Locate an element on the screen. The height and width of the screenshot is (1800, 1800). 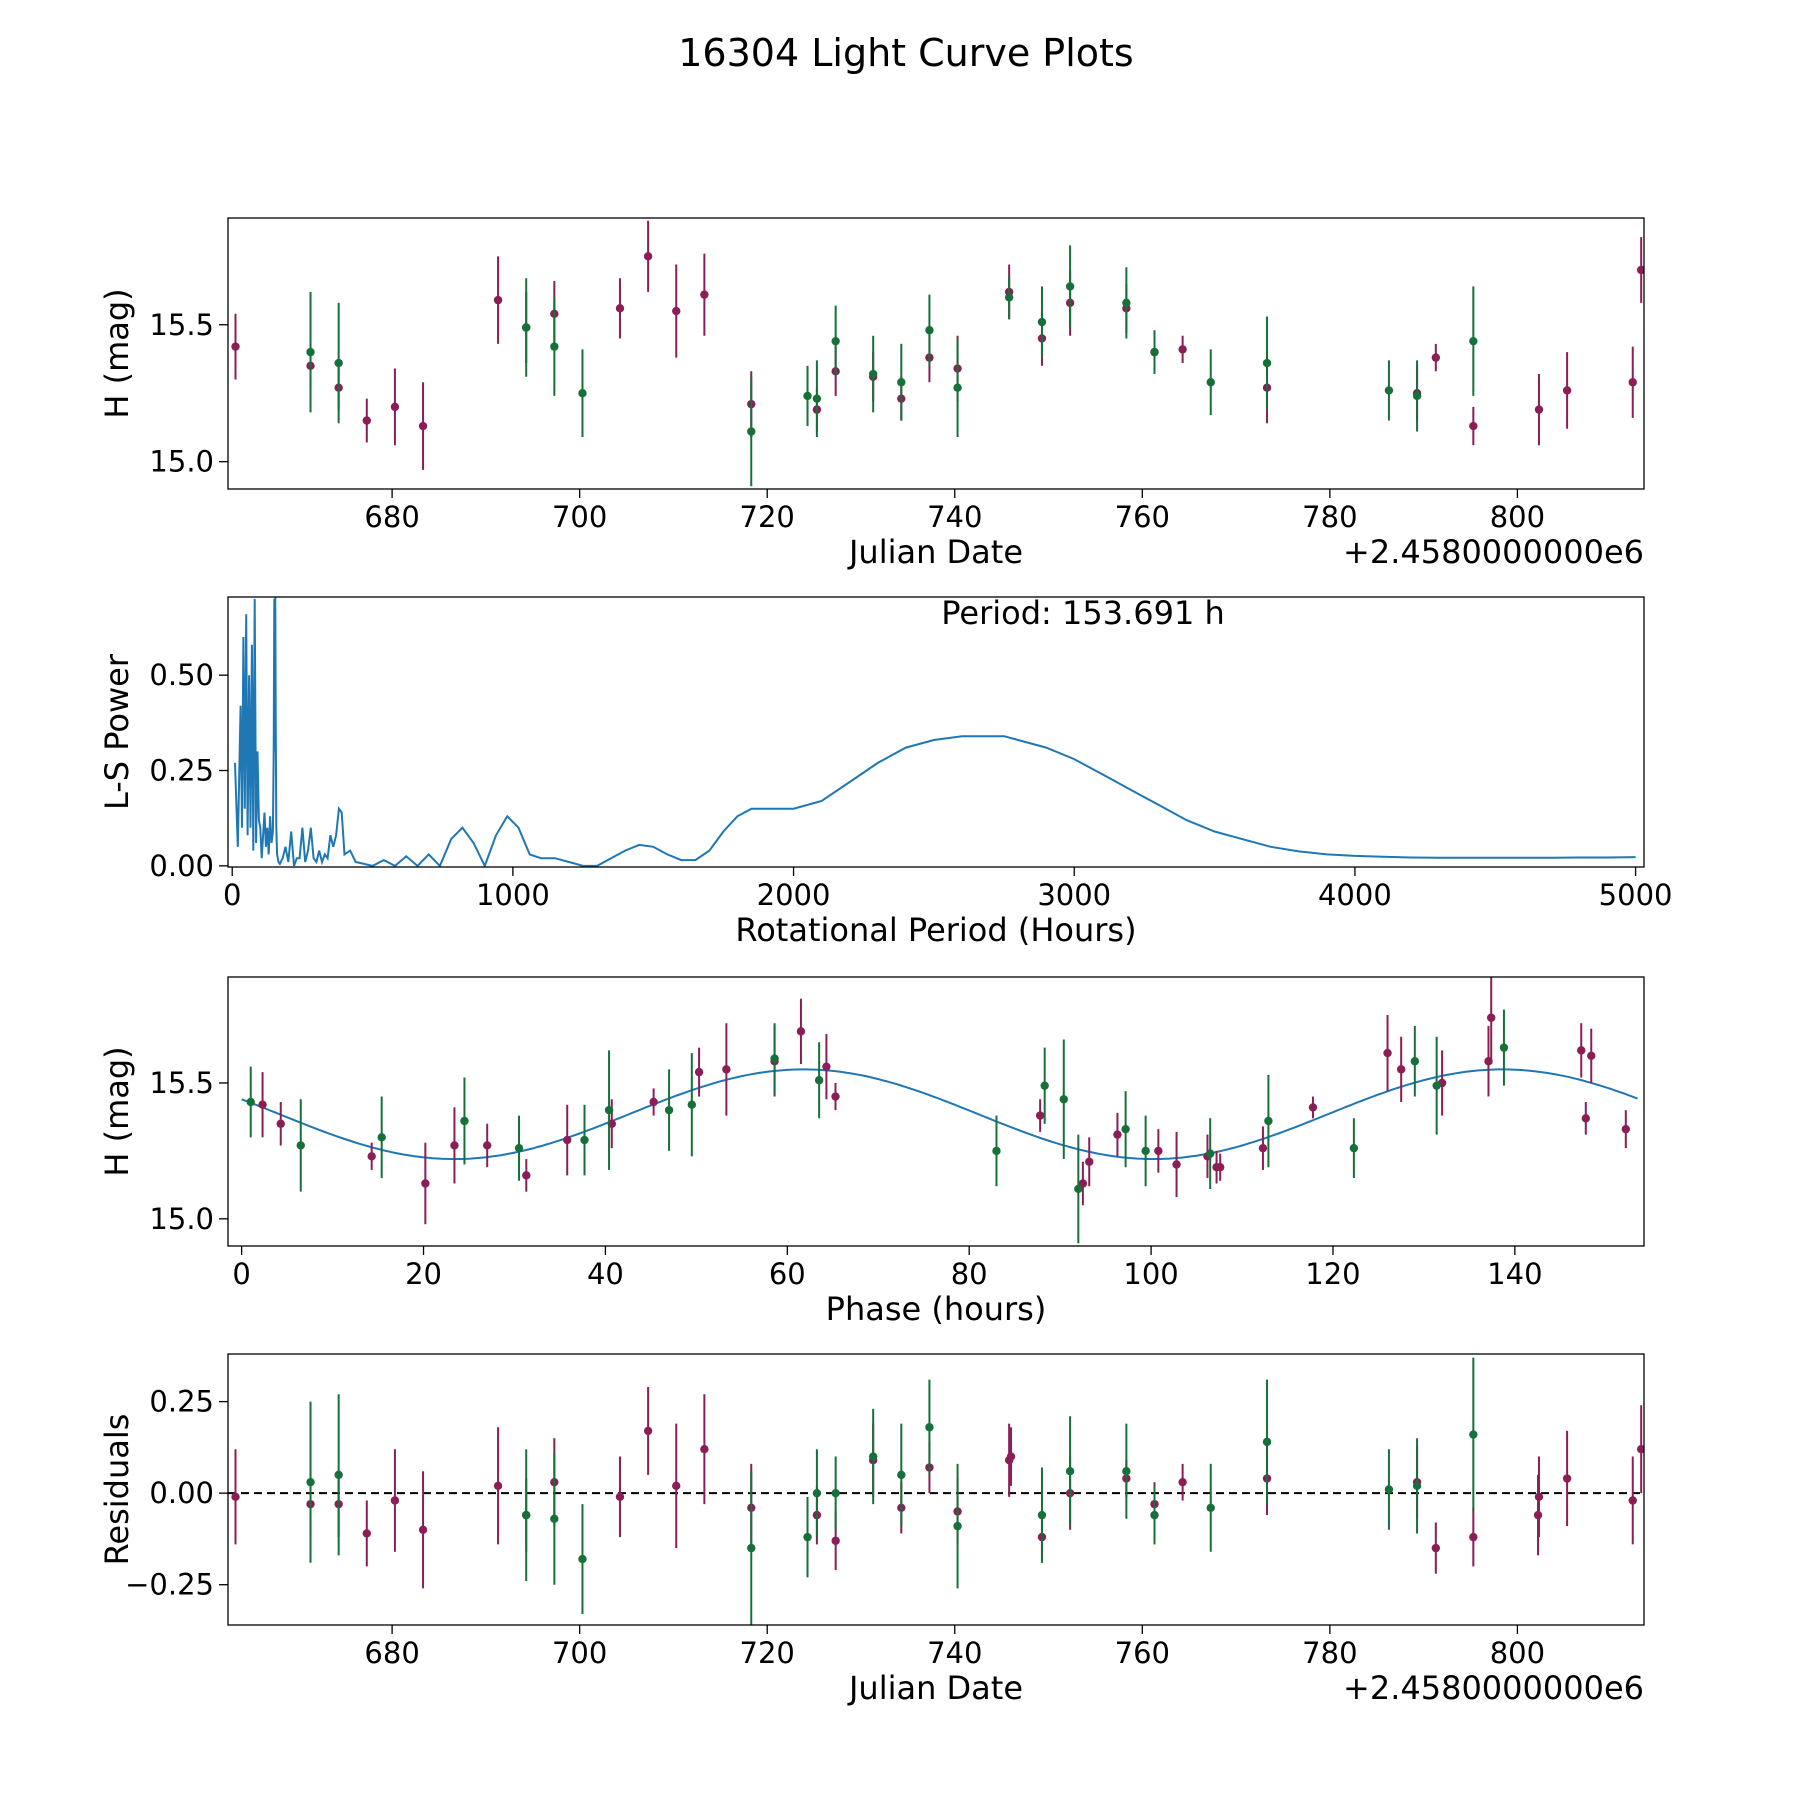
x-tick-label: 1000 is located at coordinates (513, 895).